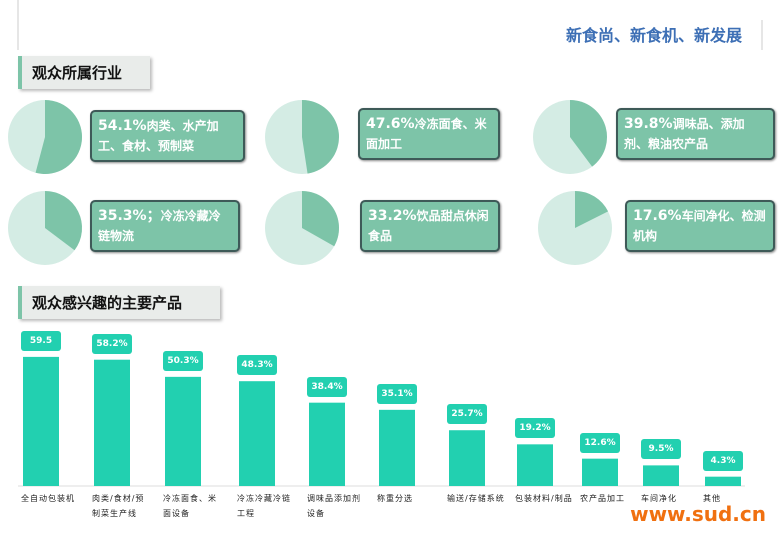 This screenshot has height=536, width=780. What do you see at coordinates (467, 414) in the screenshot?
I see `value-label: 25.7%` at bounding box center [467, 414].